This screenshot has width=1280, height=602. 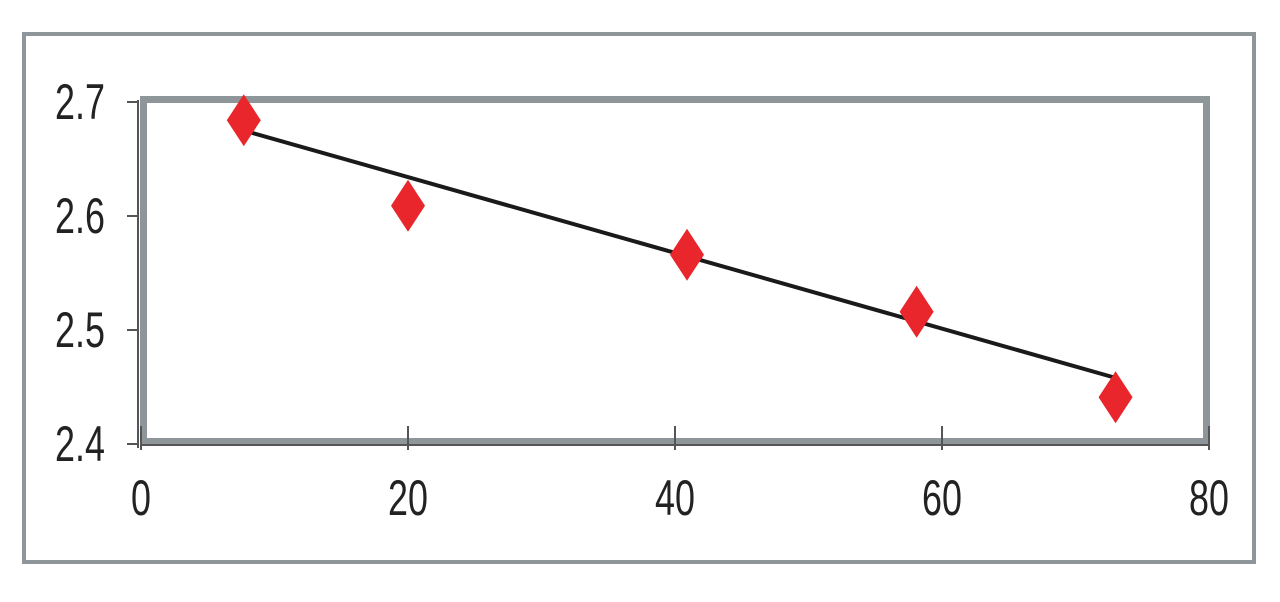 What do you see at coordinates (1209, 499) in the screenshot?
I see `x-tick-label: 80` at bounding box center [1209, 499].